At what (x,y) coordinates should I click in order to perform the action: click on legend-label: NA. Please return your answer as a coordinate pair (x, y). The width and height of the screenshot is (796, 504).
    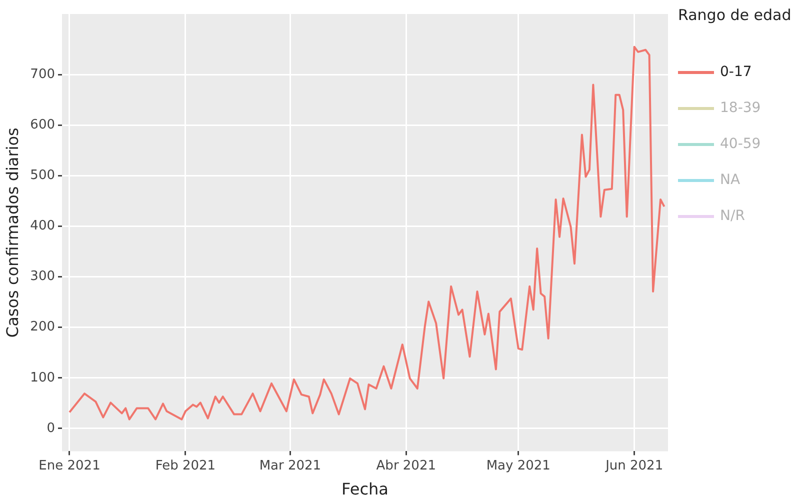
    Looking at the image, I should click on (730, 180).